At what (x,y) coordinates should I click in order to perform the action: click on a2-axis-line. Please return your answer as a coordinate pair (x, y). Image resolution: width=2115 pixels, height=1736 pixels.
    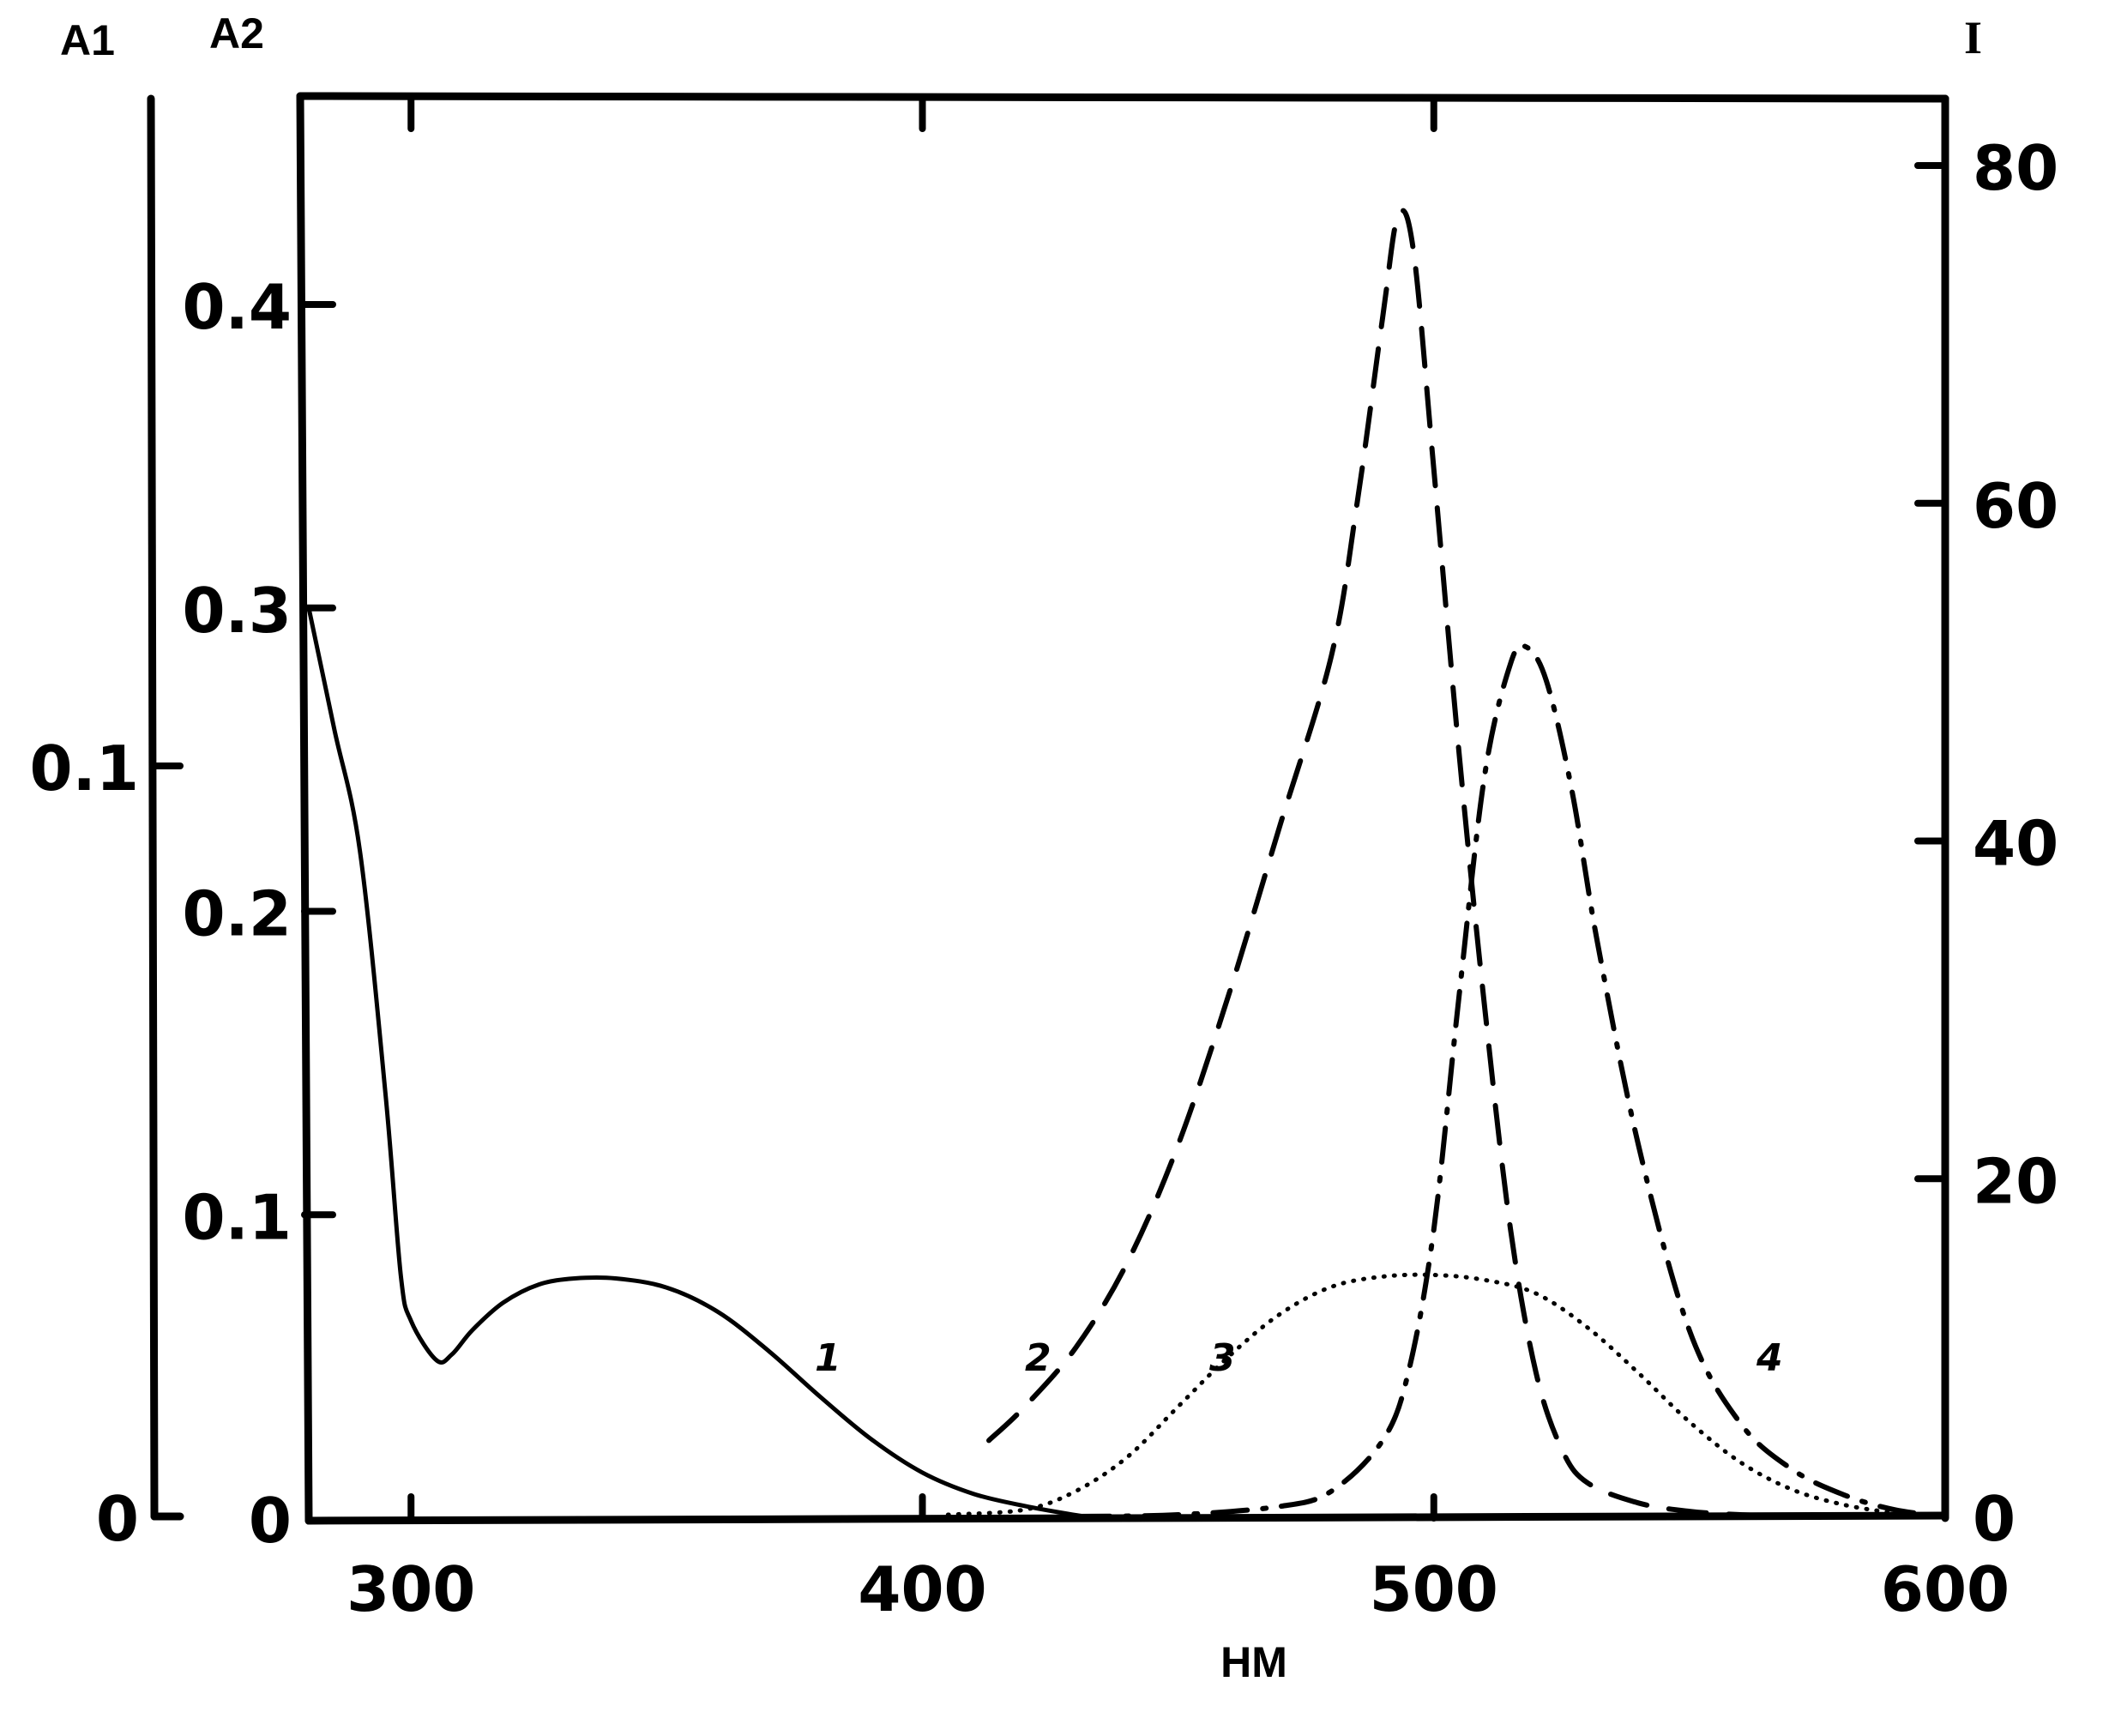
    Looking at the image, I should click on (304, 808).